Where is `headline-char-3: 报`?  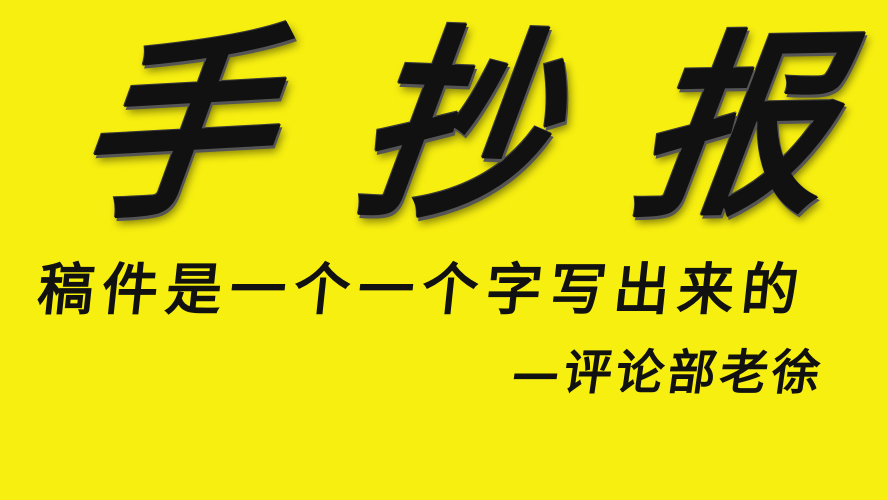
headline-char-3: 报 is located at coordinates (735, 127).